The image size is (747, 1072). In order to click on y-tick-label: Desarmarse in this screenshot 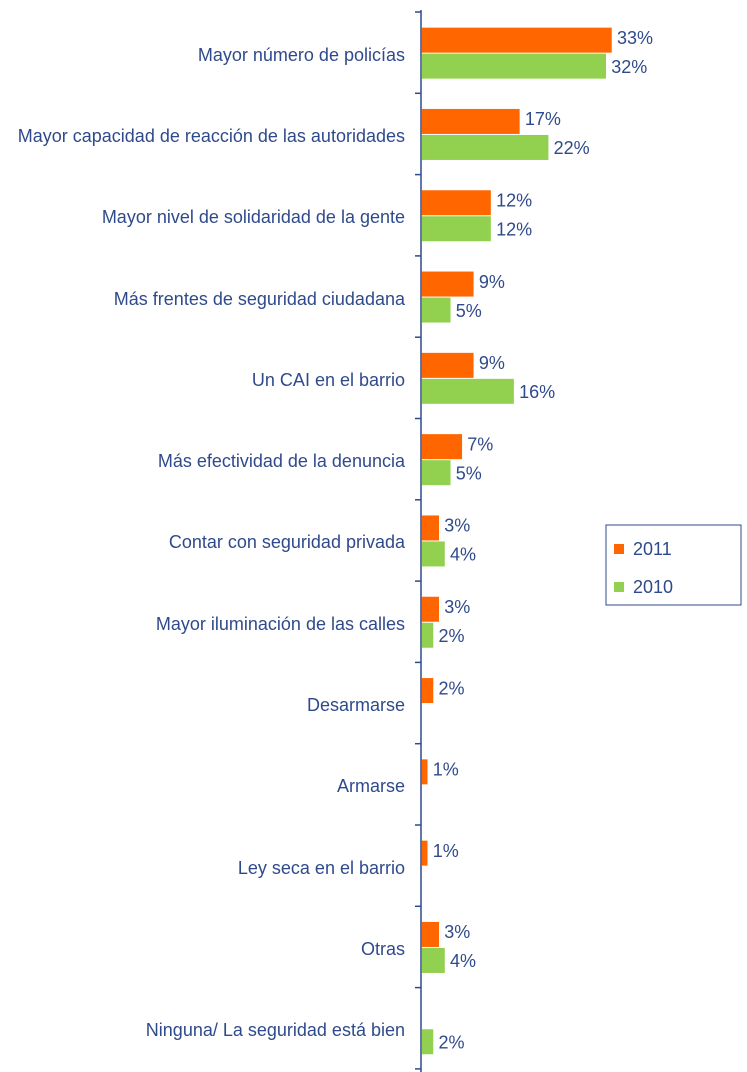, I will do `click(355, 705)`.